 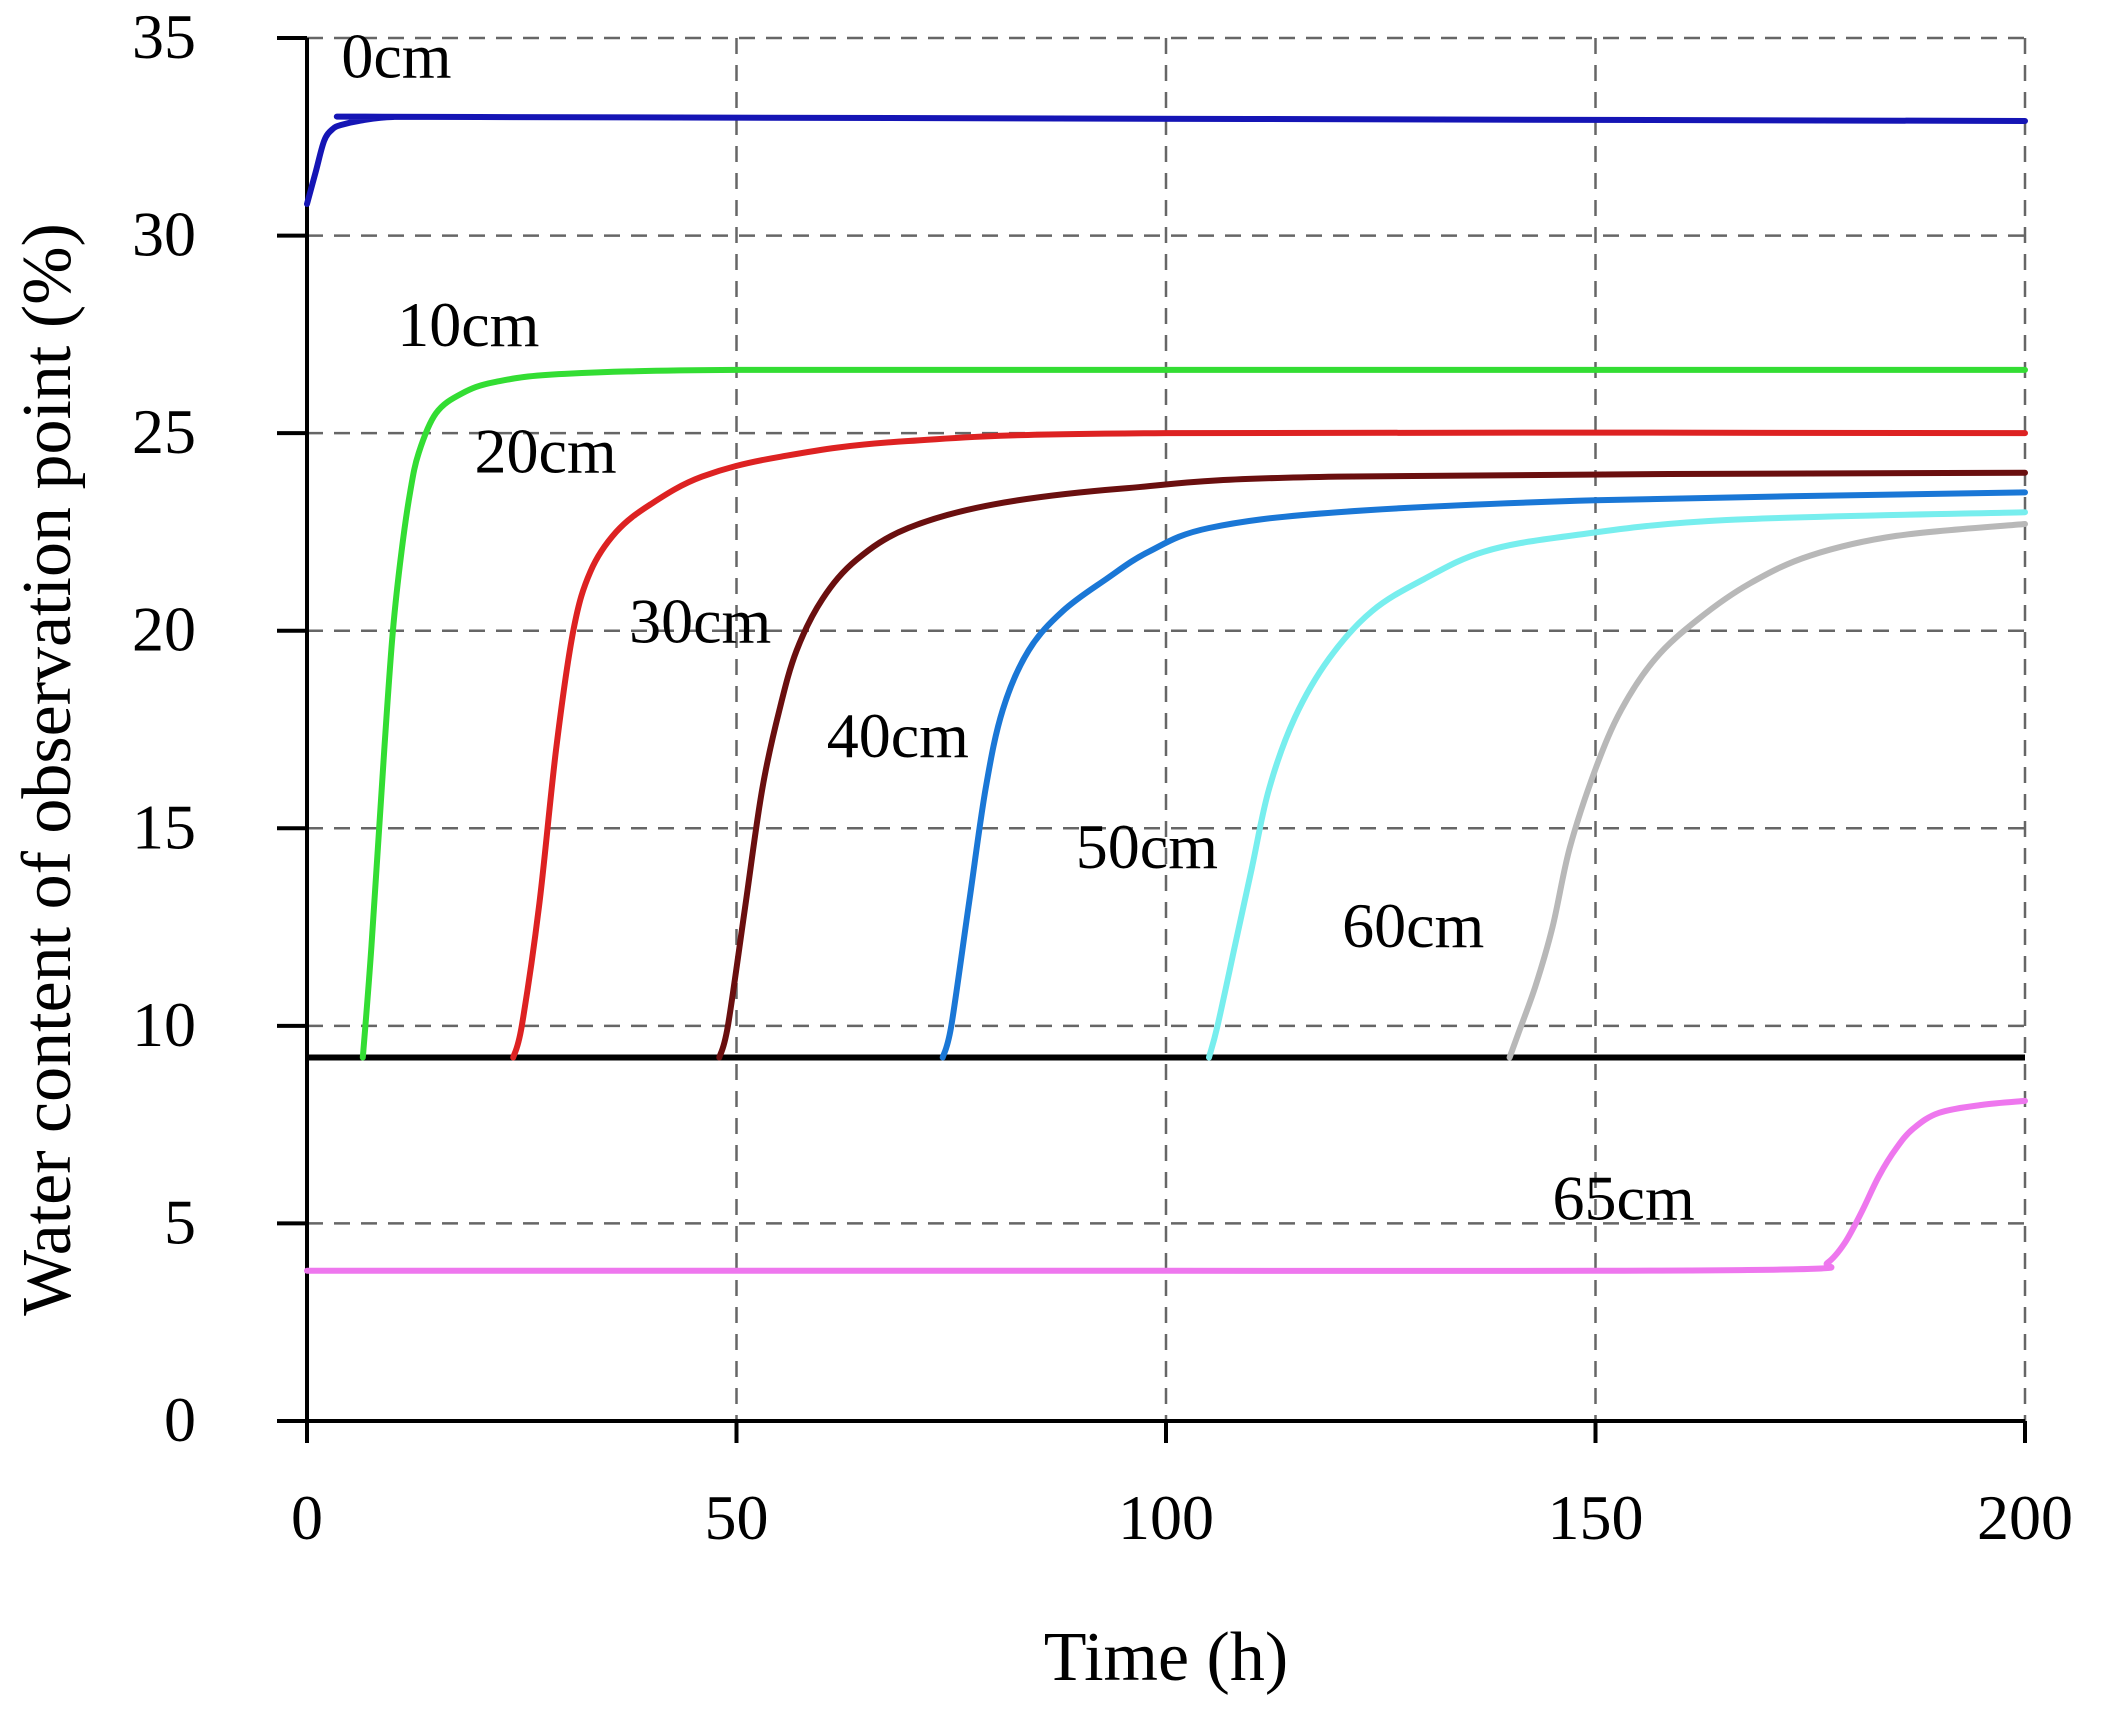 What do you see at coordinates (546, 451) in the screenshot?
I see `series-label-20cm: 20cm` at bounding box center [546, 451].